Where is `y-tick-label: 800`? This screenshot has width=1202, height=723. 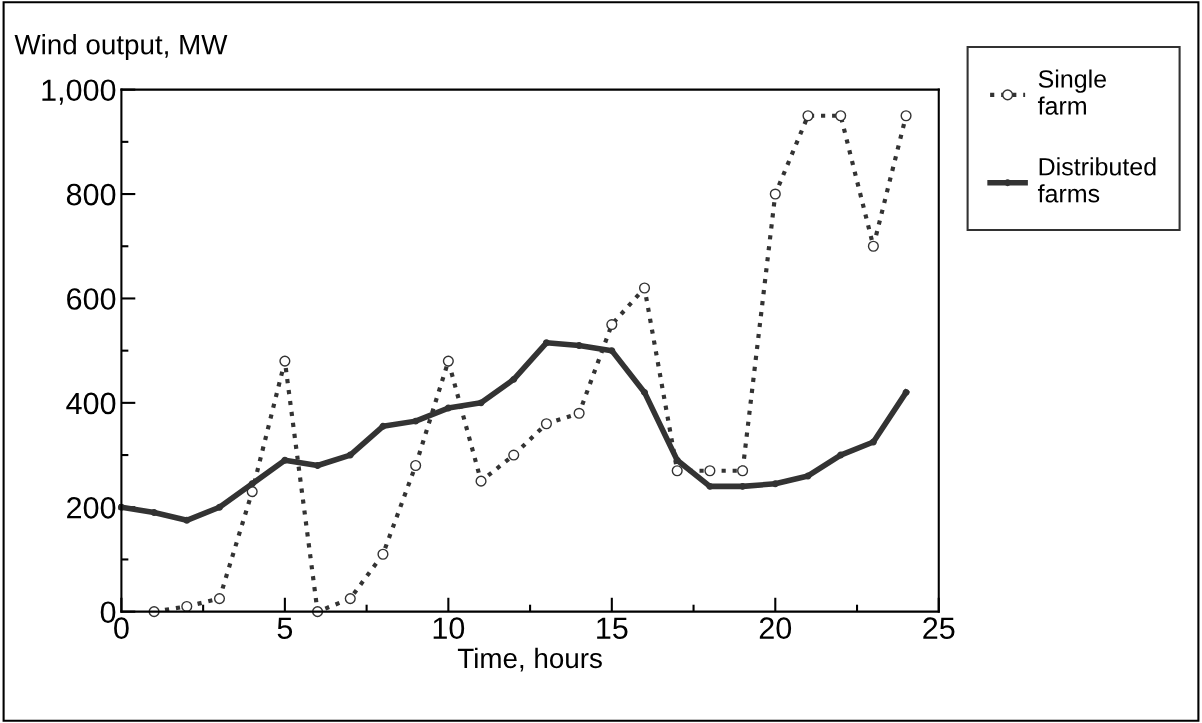
y-tick-label: 800 is located at coordinates (91, 194).